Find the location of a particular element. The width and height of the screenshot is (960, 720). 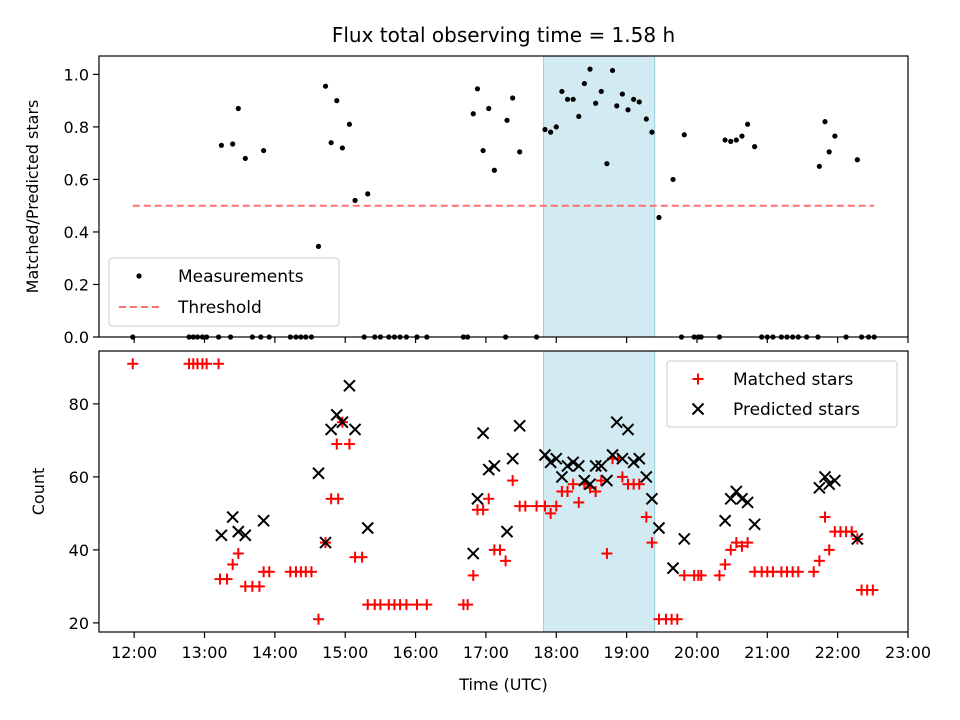

legend-predicted-label: Predicted stars is located at coordinates (796, 410).